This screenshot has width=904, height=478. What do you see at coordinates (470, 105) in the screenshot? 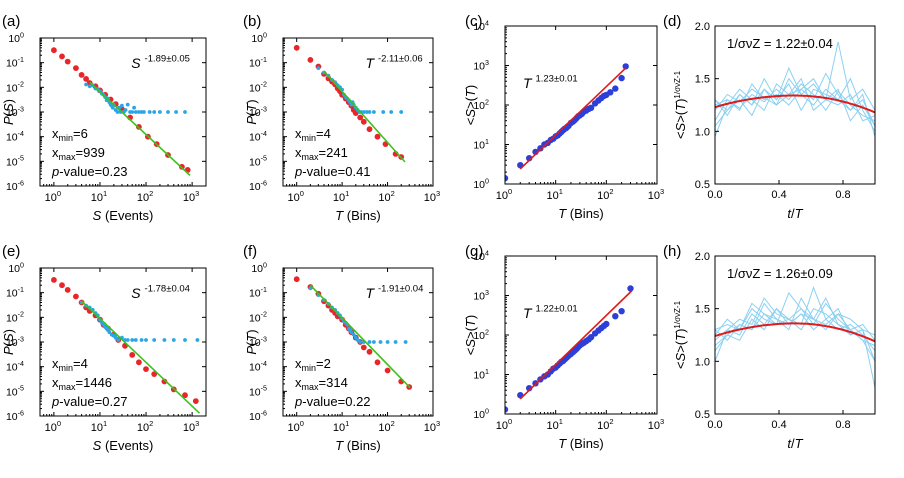
I see `y-axis-label: <S>(T)` at bounding box center [470, 105].